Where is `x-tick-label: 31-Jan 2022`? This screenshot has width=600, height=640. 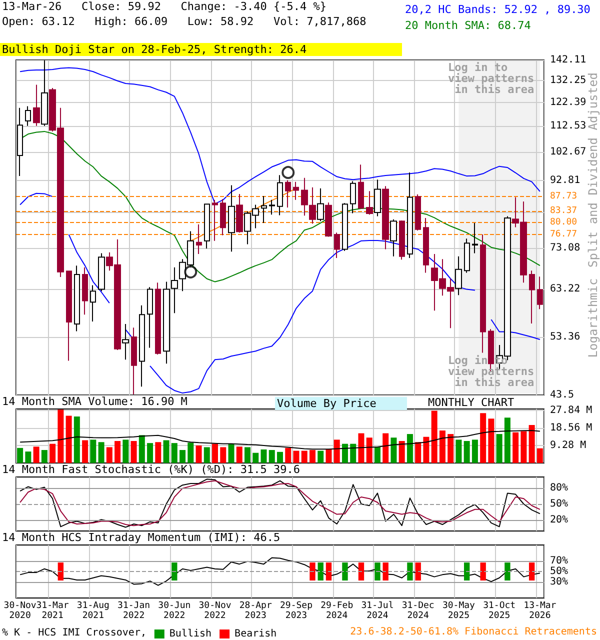 x-tick-label: 31-Jan 2022 is located at coordinates (134, 611).